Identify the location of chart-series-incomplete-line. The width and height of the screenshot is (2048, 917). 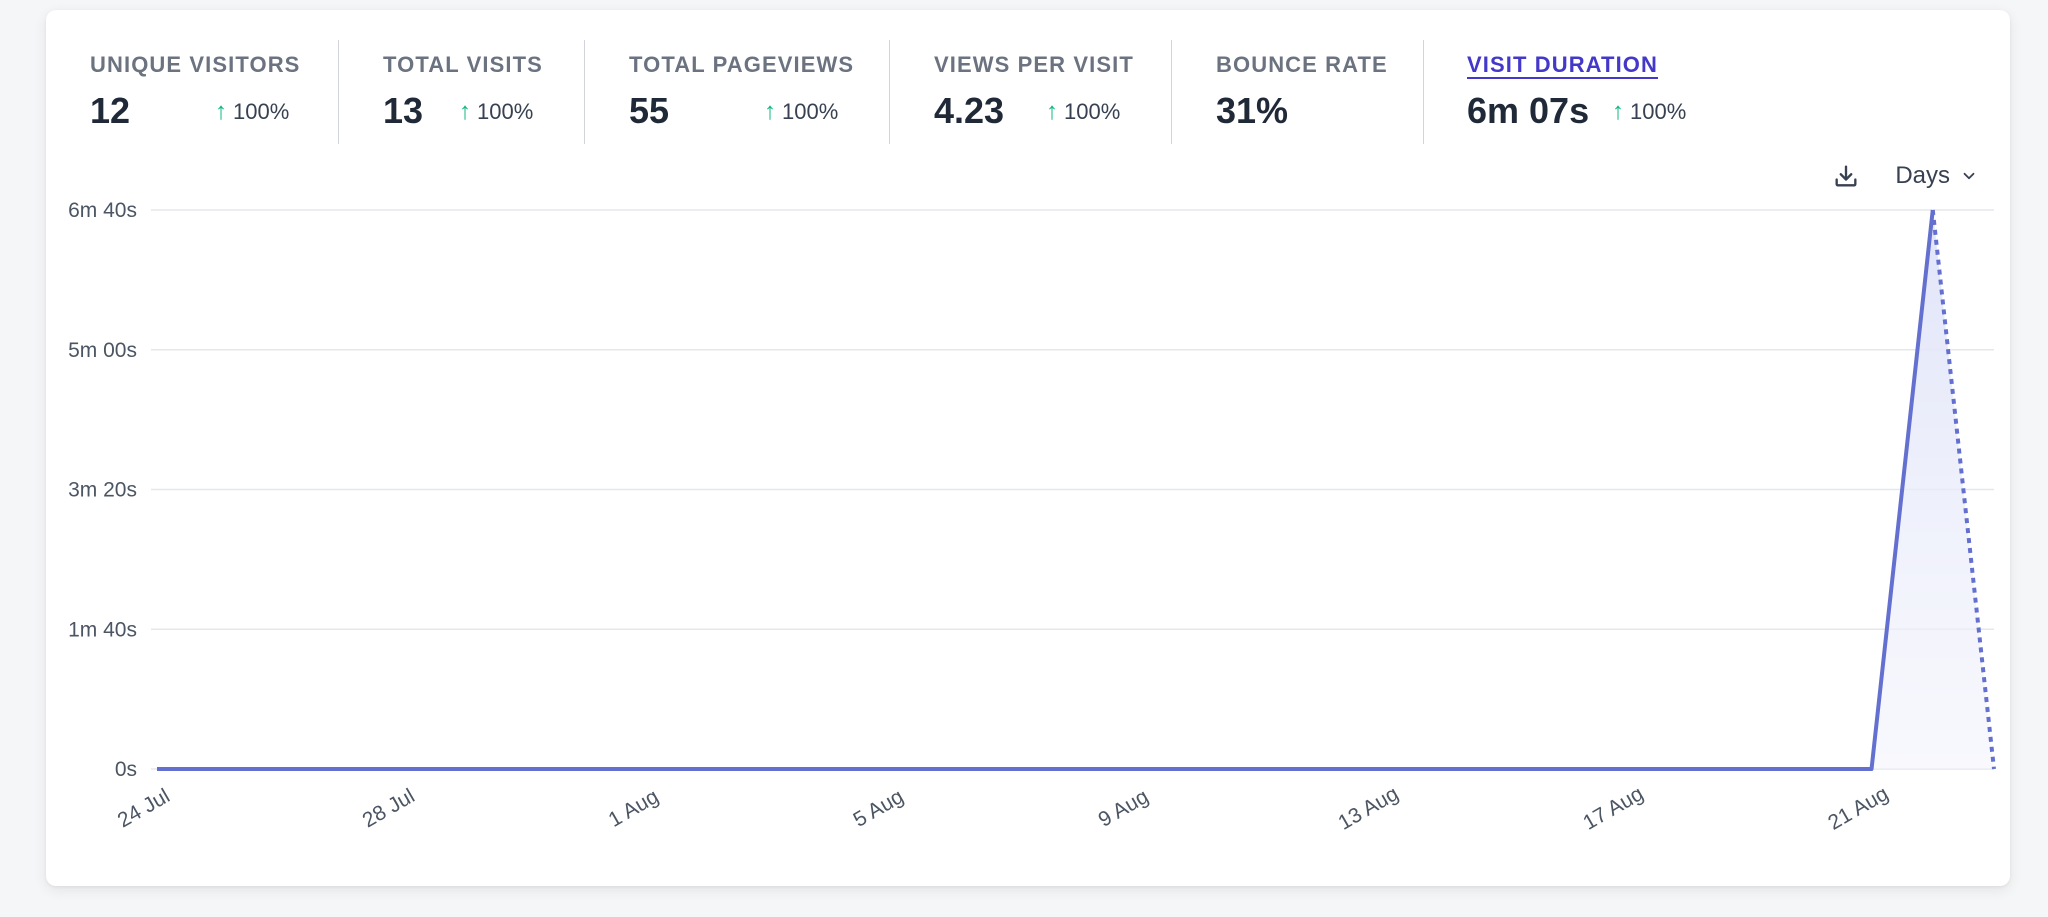
(1963, 489).